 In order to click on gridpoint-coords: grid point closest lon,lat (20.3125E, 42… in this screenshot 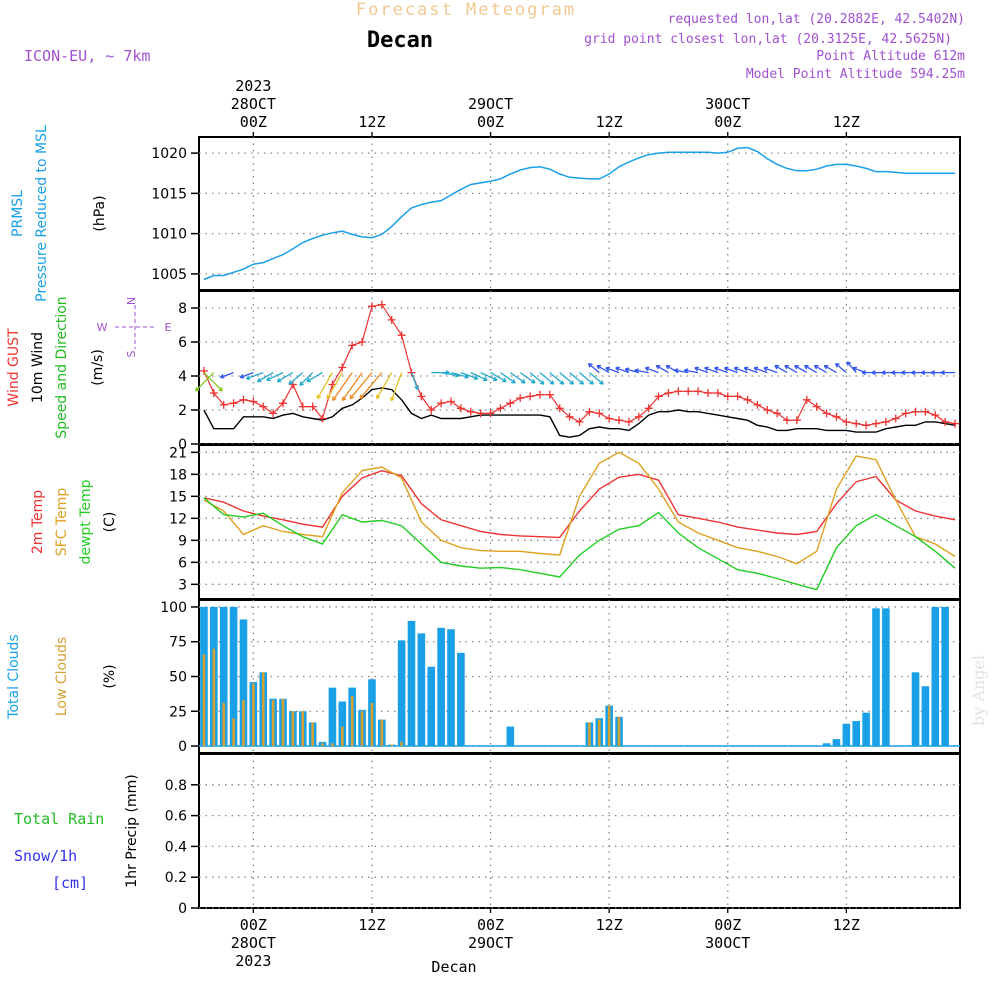, I will do `click(768, 39)`.